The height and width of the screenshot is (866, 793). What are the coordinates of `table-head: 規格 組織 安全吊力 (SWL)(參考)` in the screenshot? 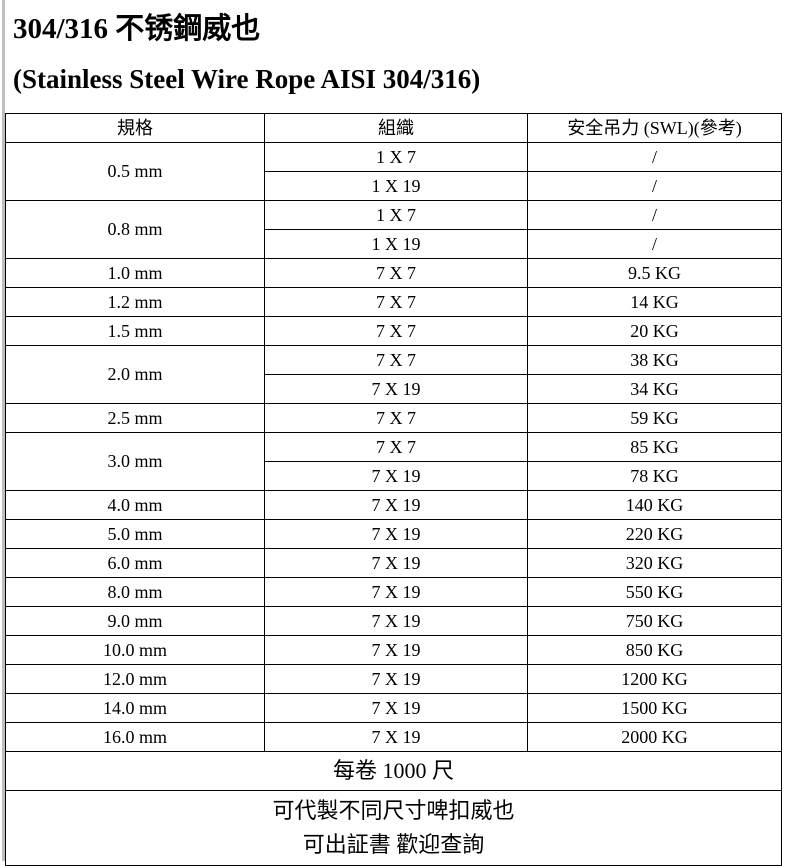 It's located at (393, 128).